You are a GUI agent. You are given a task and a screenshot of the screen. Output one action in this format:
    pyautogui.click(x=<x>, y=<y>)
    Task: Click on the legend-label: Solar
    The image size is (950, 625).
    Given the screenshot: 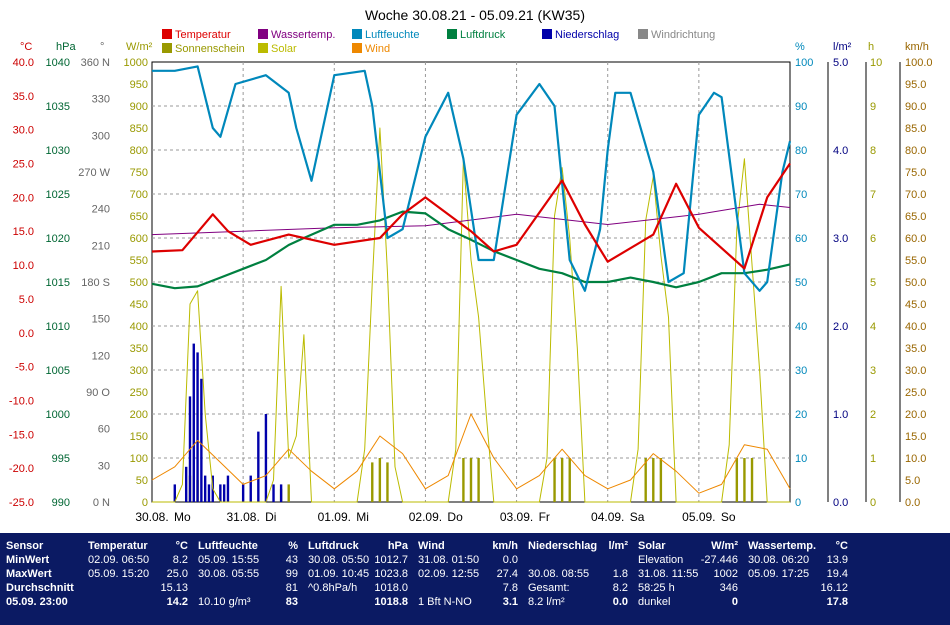 What is the action you would take?
    pyautogui.click(x=284, y=49)
    